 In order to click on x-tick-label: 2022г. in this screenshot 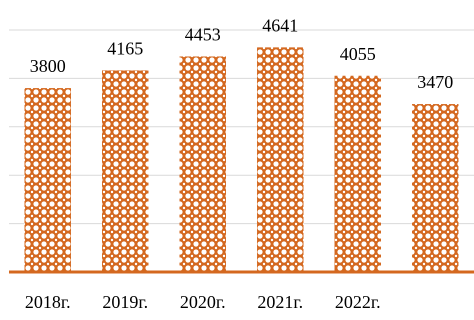, I will do `click(358, 302)`.